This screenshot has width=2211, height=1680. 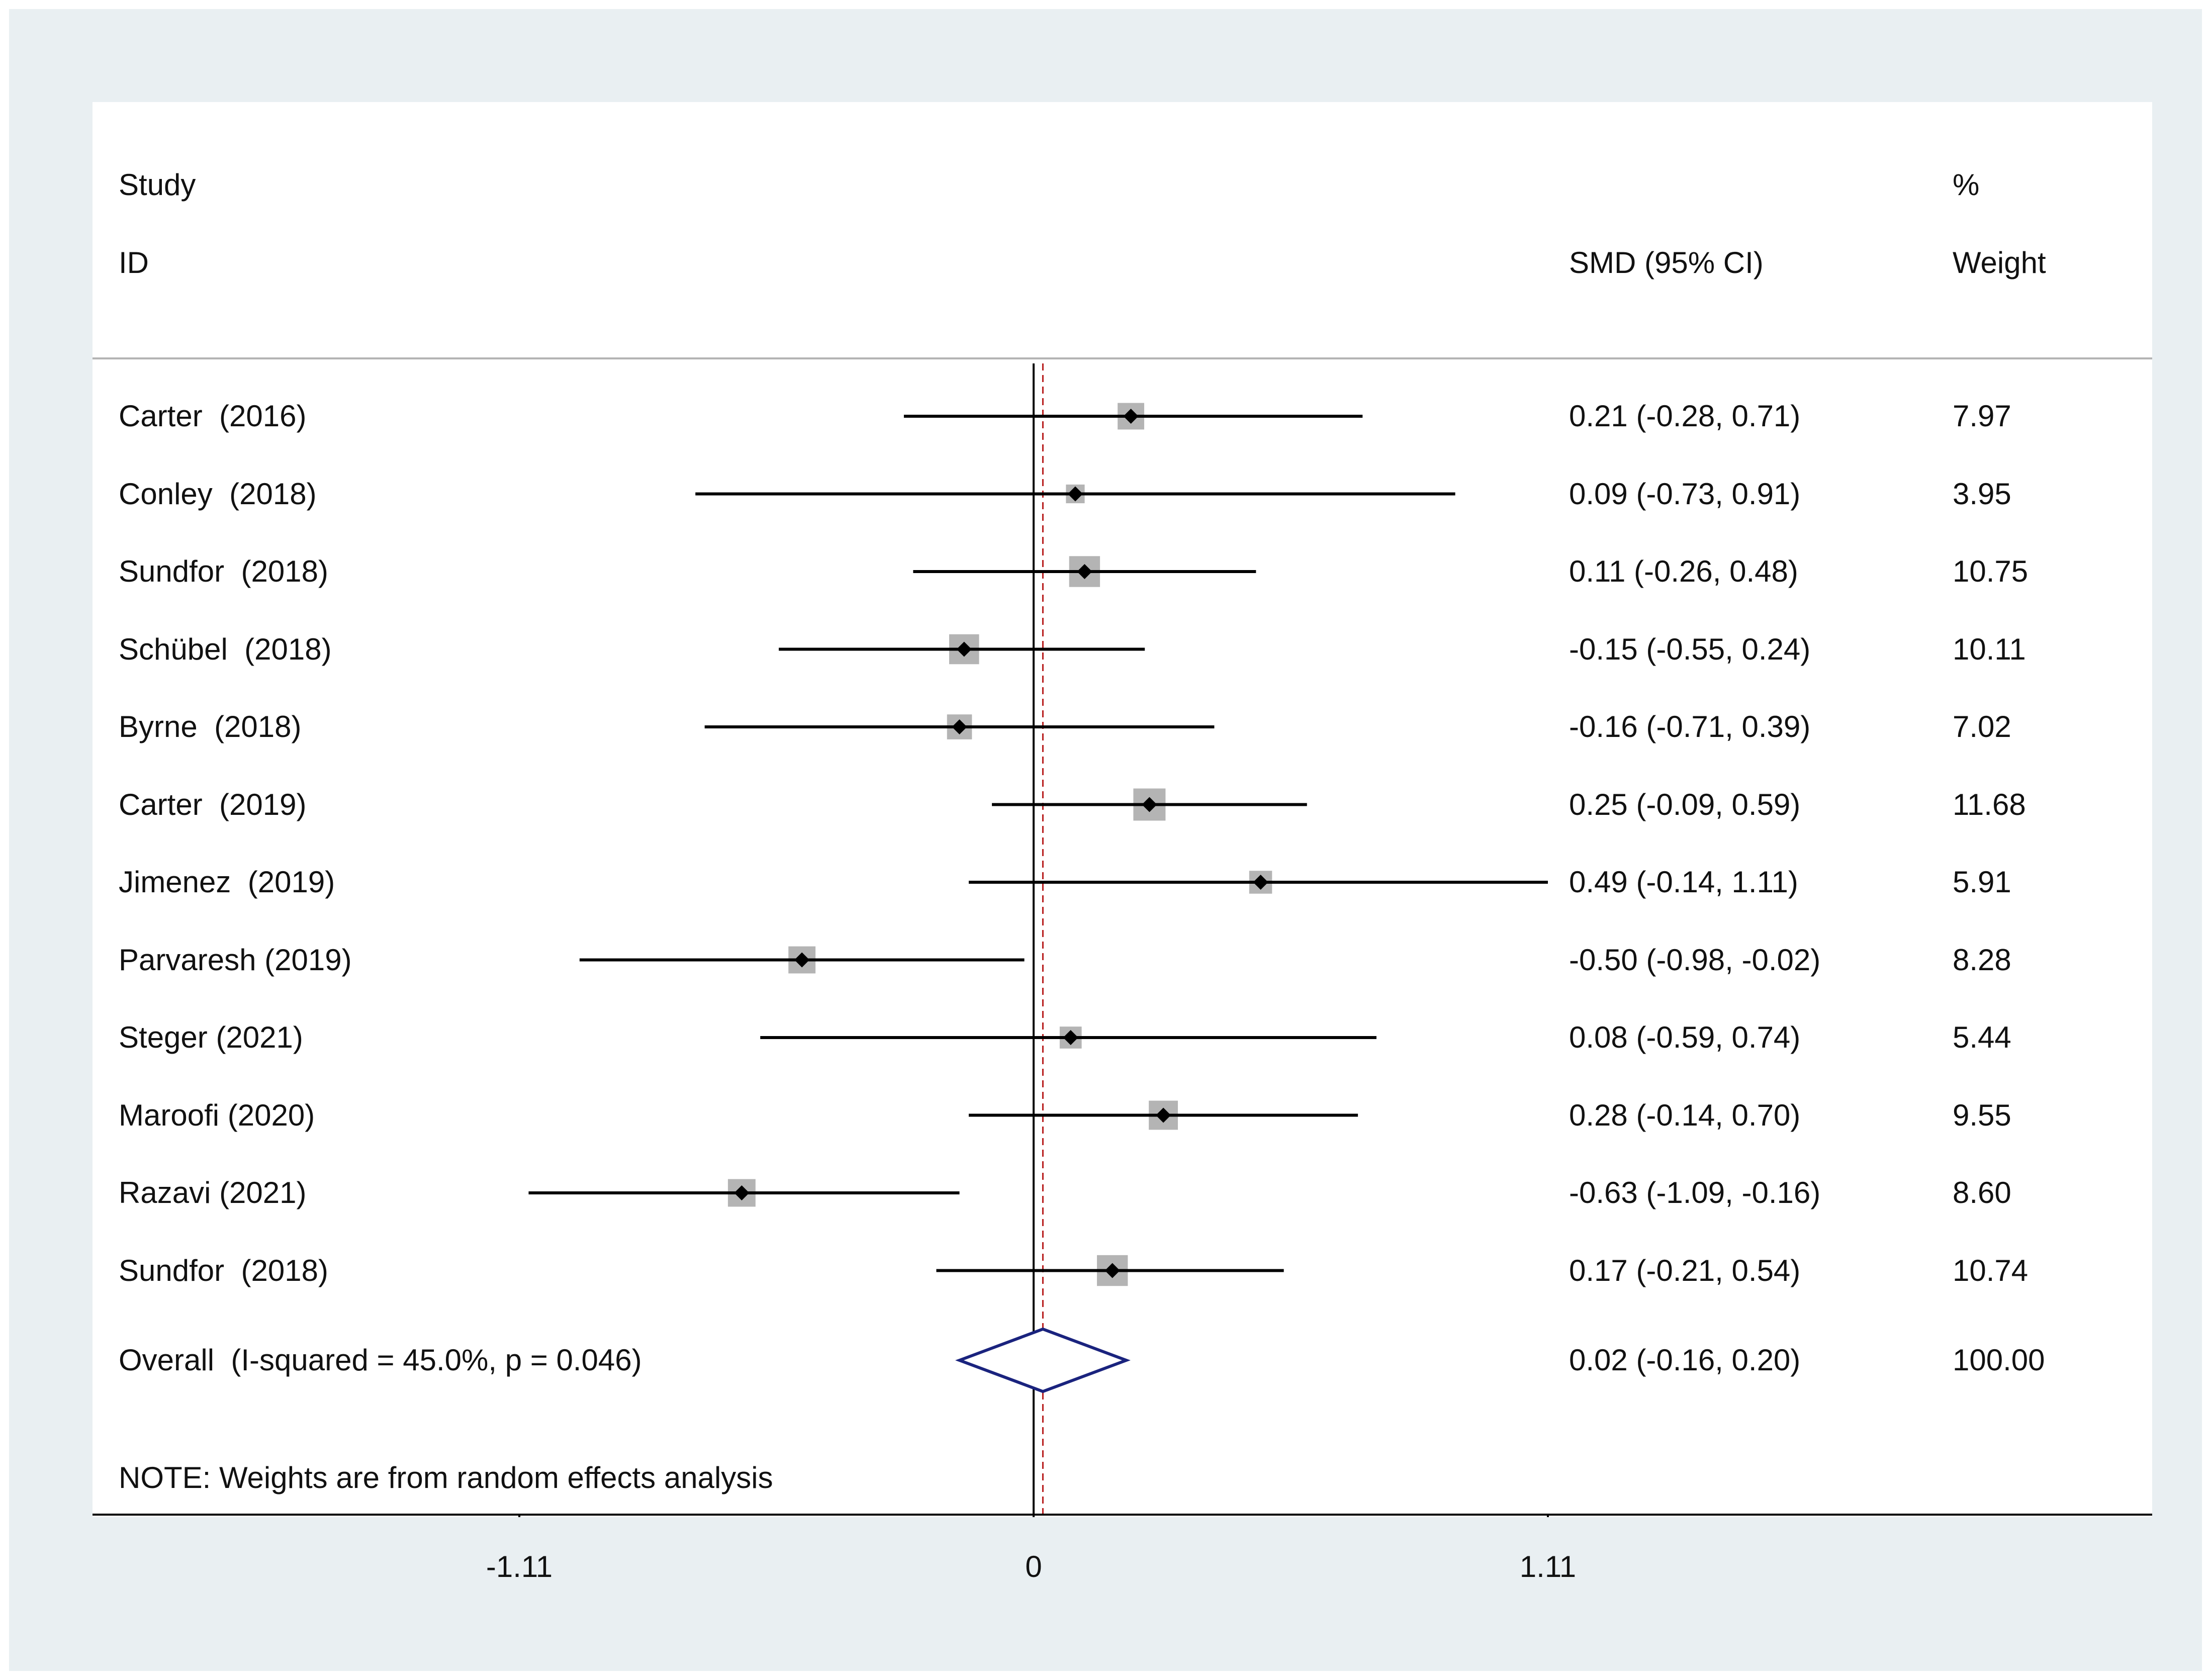 I want to click on study-label: Schübel (2018), so click(x=225, y=649).